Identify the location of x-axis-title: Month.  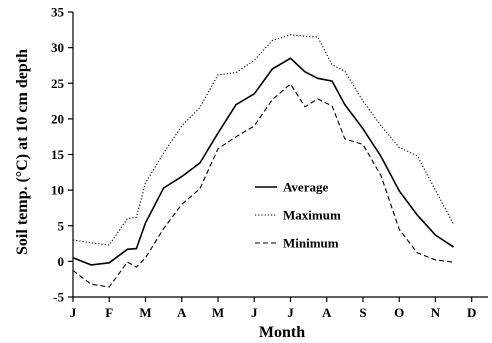
(282, 332).